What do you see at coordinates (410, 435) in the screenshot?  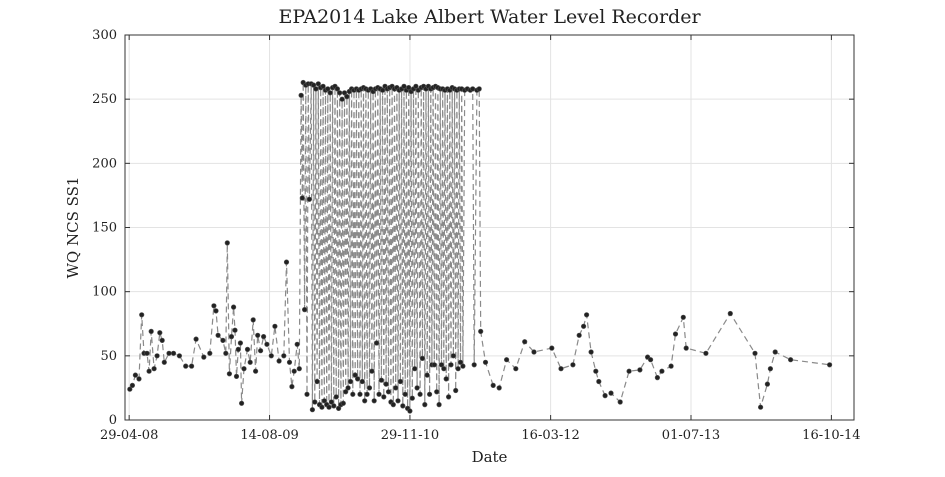 I see `x-tick-label: 29-11-10` at bounding box center [410, 435].